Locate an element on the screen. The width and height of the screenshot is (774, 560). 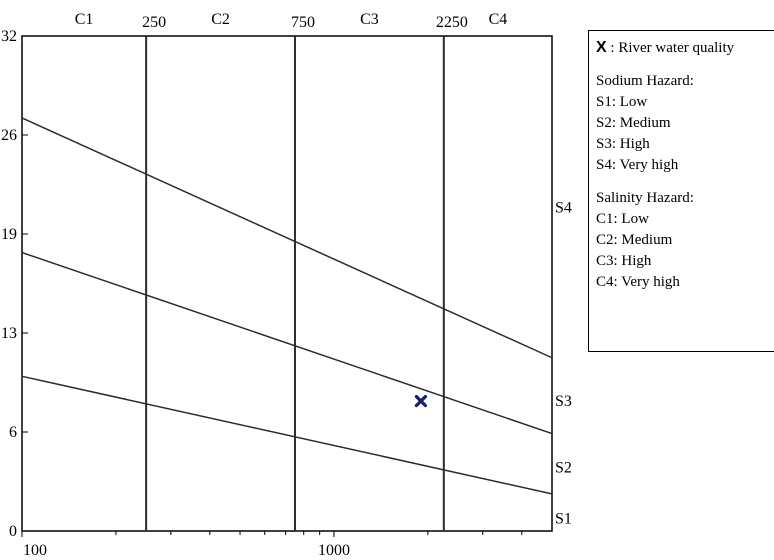
salinity-class-label: C1 is located at coordinates (84, 19).